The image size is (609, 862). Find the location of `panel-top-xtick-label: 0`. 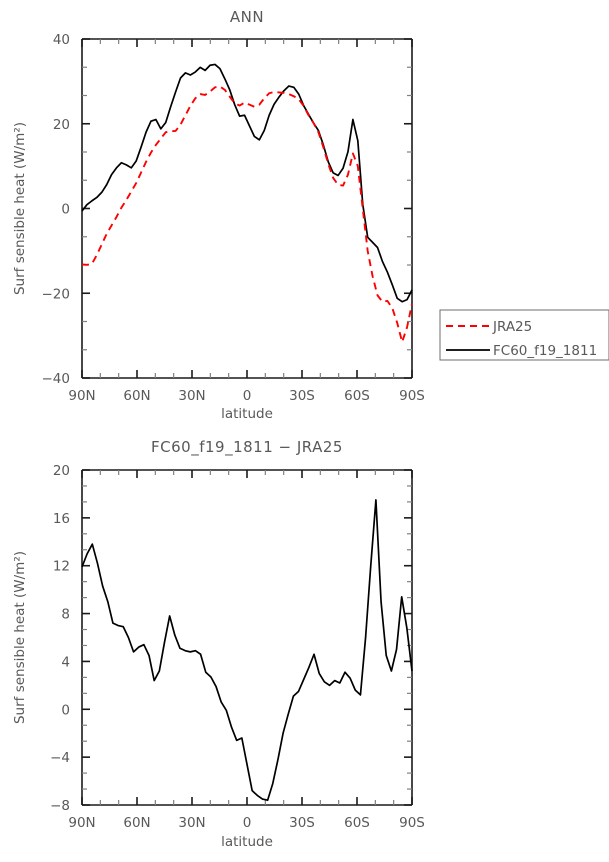

panel-top-xtick-label: 0 is located at coordinates (247, 396).